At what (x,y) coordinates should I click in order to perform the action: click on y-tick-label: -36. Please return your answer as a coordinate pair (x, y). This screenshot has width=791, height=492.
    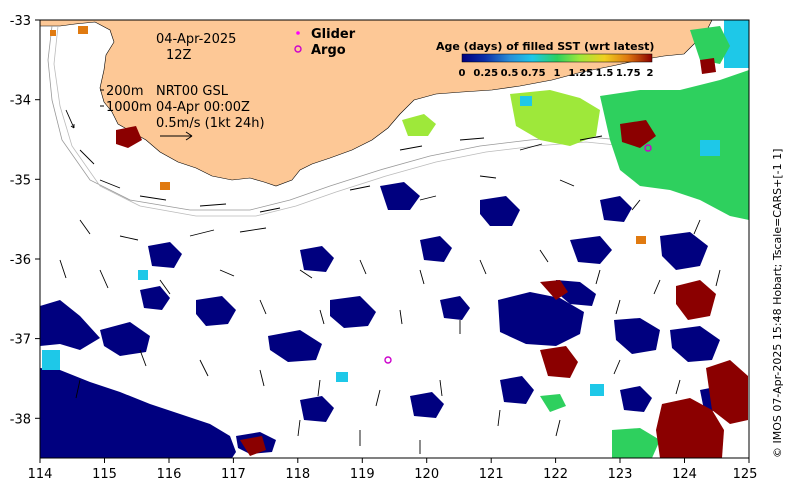
    Looking at the image, I should click on (20, 260).